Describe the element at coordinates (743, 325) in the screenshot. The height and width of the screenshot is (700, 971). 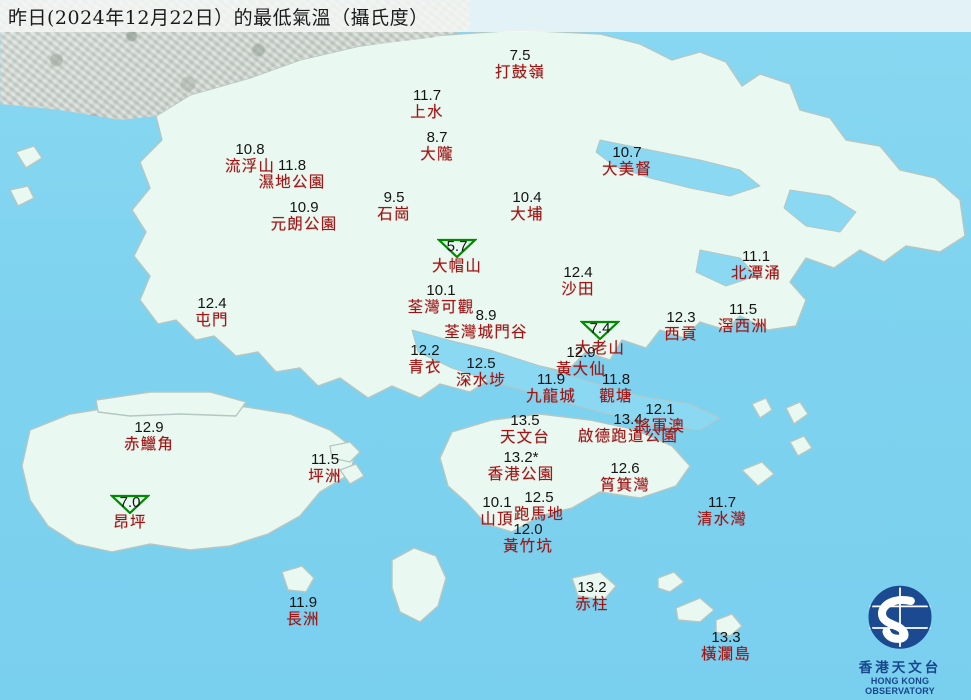
I see `station-name: 滘西洲` at that location.